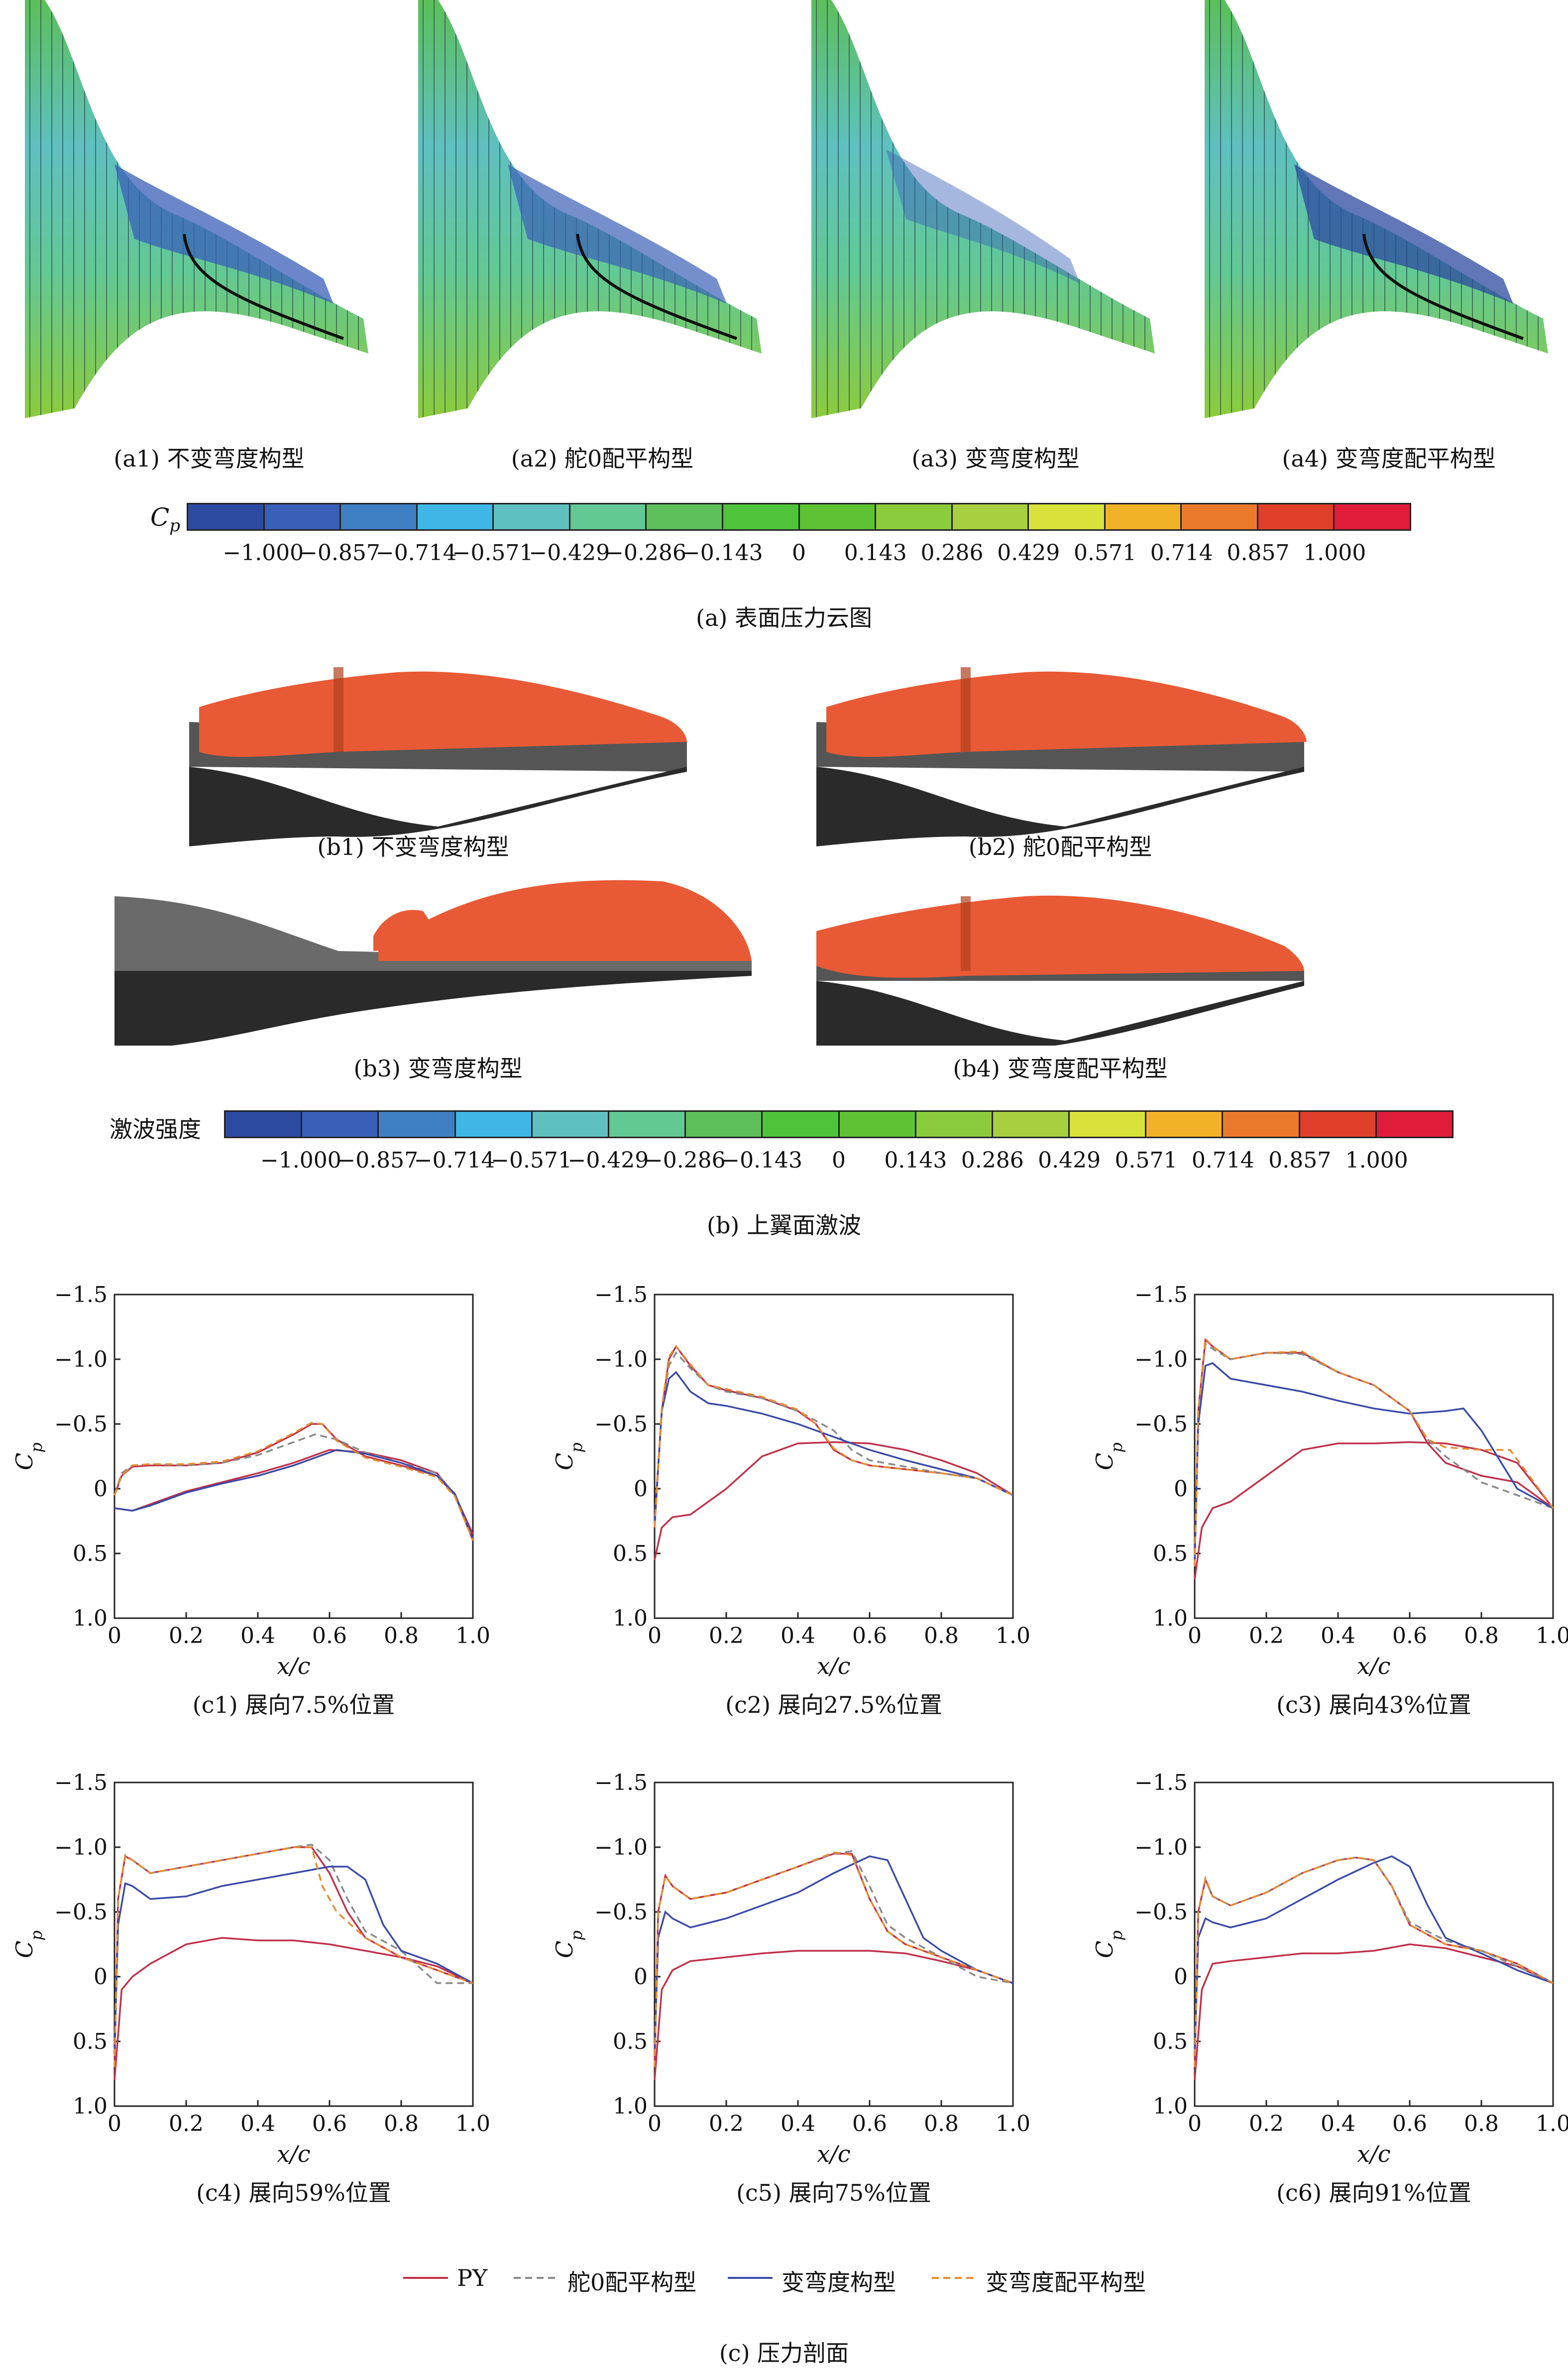  Describe the element at coordinates (1335, 553) in the screenshot. I see `colorbar-a-tick-label: 1.000` at that location.